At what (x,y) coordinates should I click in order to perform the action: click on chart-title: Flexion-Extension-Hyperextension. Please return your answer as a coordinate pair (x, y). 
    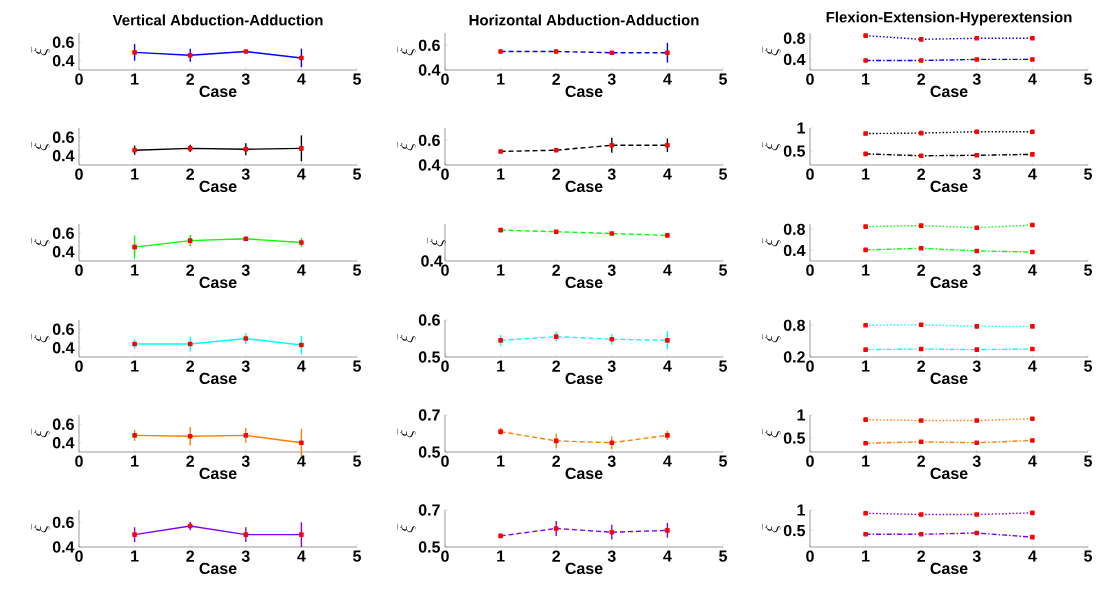
    Looking at the image, I should click on (949, 18).